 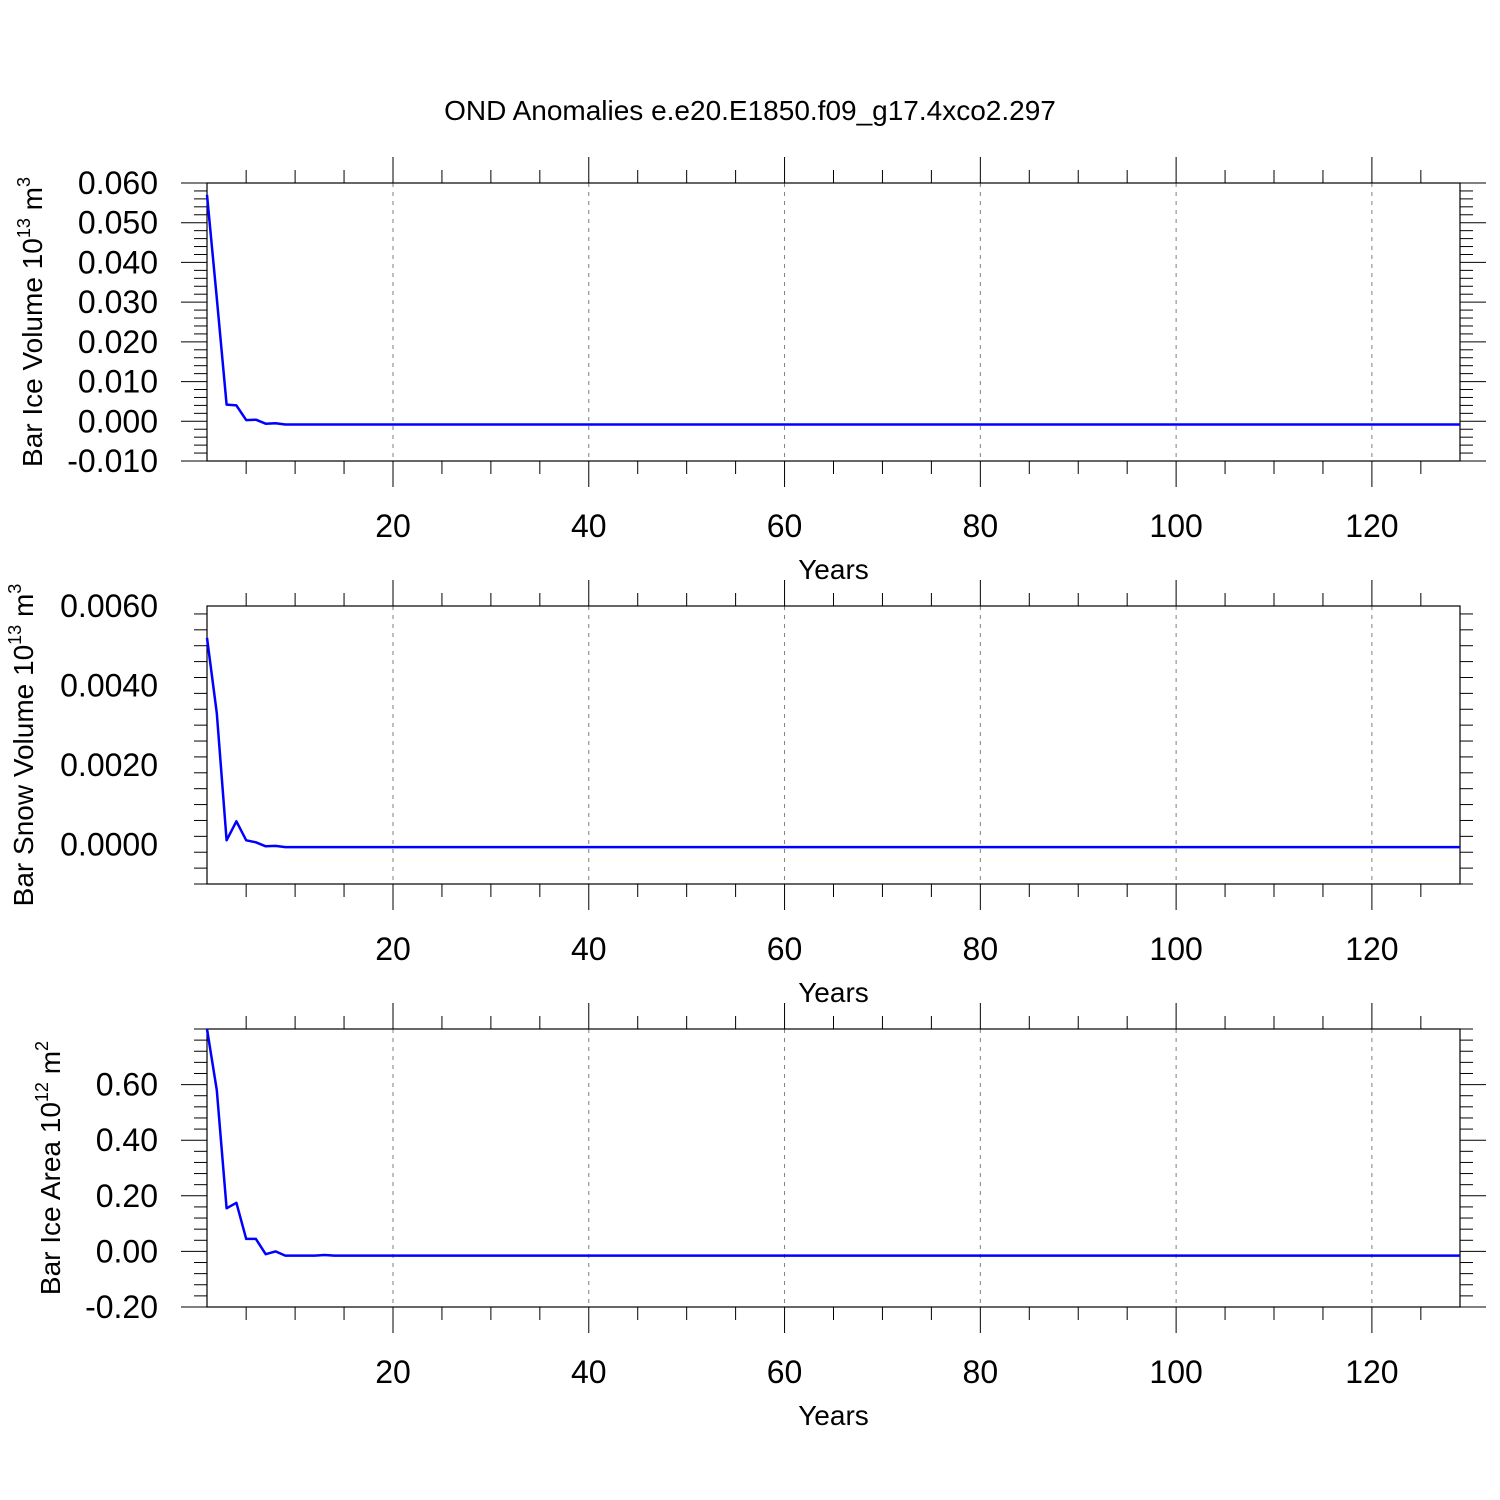 What do you see at coordinates (109, 765) in the screenshot?
I see `y-tick-label: 0.0020` at bounding box center [109, 765].